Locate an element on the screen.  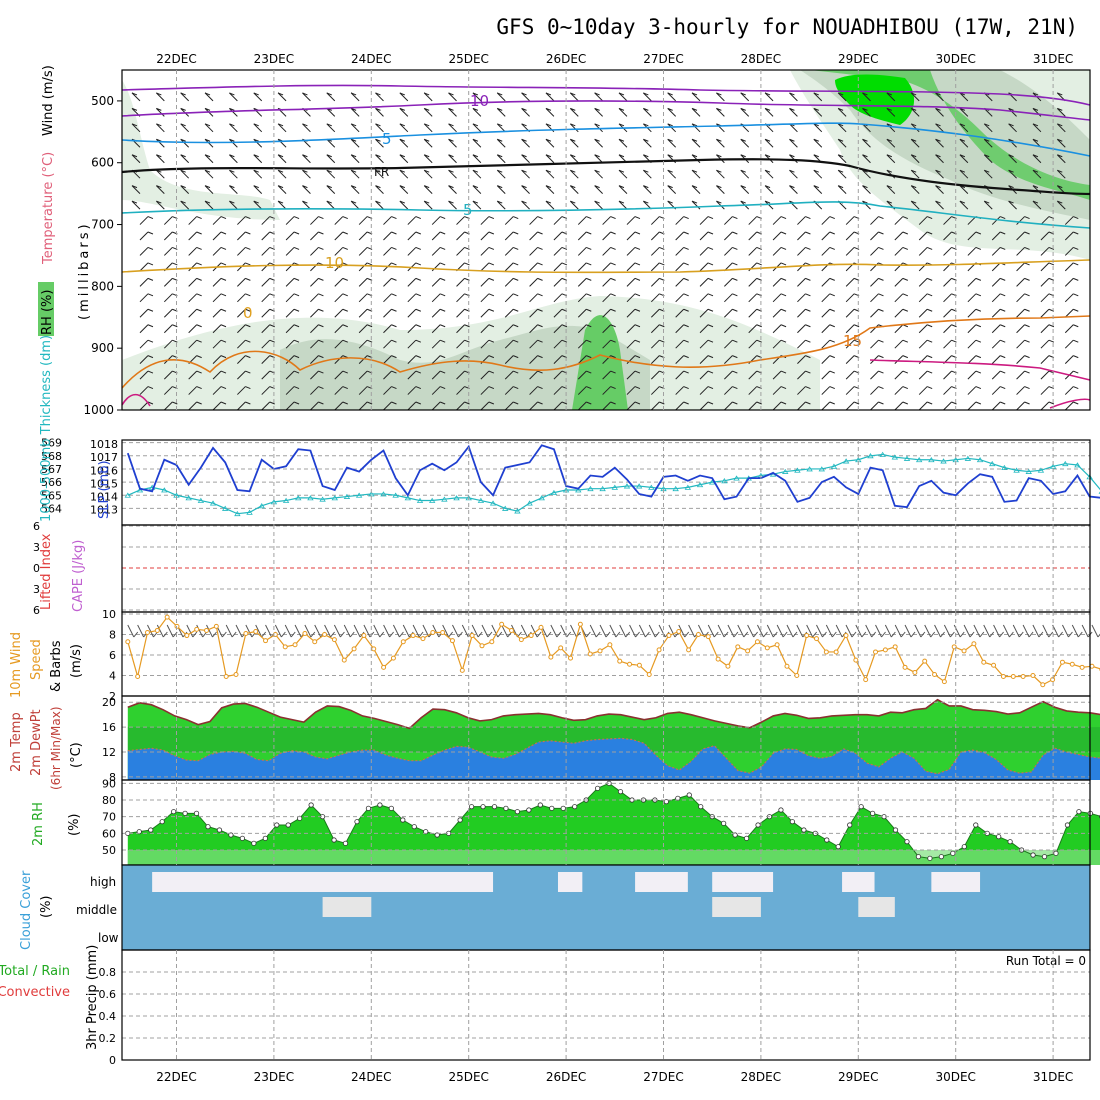
top-date-label: 31DEC is located at coordinates (1053, 59).